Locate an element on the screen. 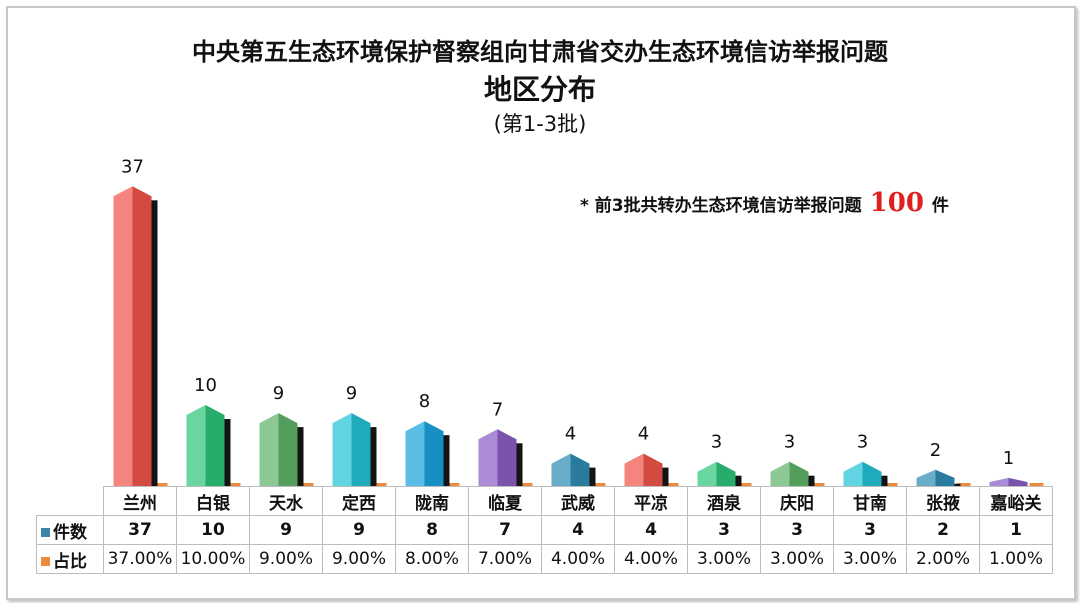 The height and width of the screenshot is (603, 1080). bar-value-label: 8 is located at coordinates (424, 401).